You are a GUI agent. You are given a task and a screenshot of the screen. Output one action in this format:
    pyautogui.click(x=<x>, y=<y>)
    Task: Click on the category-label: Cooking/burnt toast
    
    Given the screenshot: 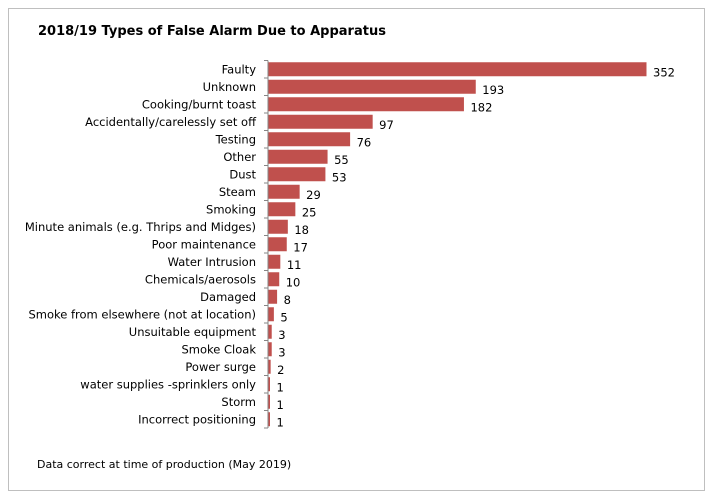 What is the action you would take?
    pyautogui.click(x=199, y=104)
    